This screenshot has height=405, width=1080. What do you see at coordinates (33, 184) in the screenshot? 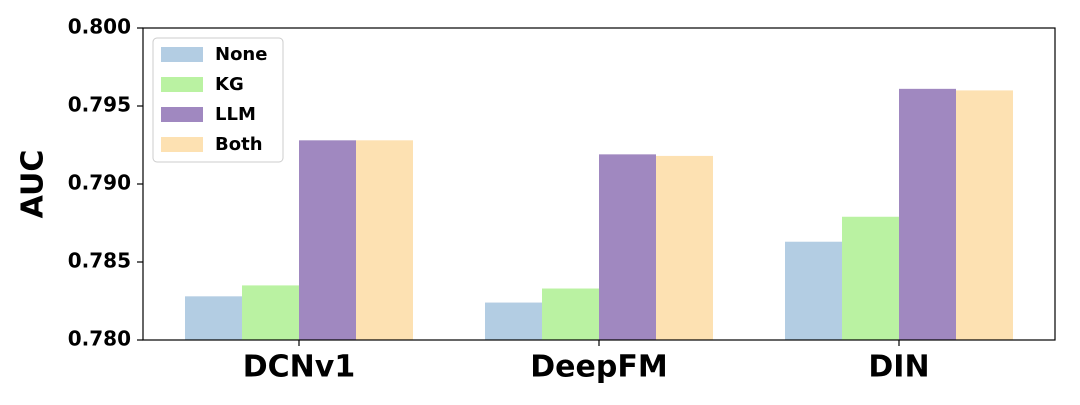
I see `y-axis-label: AUC` at bounding box center [33, 184].